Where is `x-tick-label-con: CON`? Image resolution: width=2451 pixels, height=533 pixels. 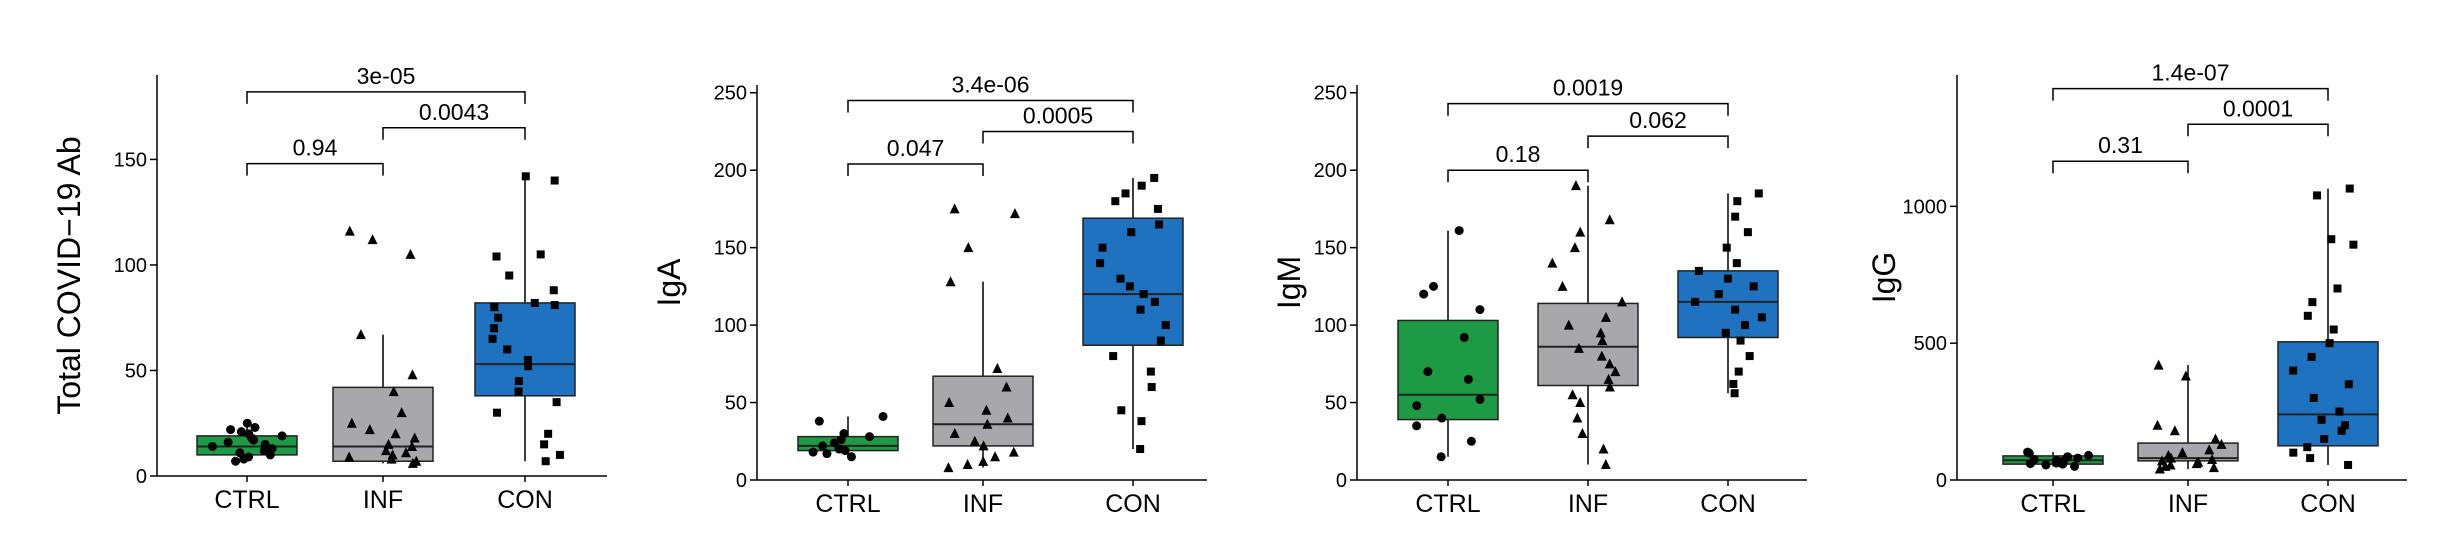 x-tick-label-con: CON is located at coordinates (2328, 504).